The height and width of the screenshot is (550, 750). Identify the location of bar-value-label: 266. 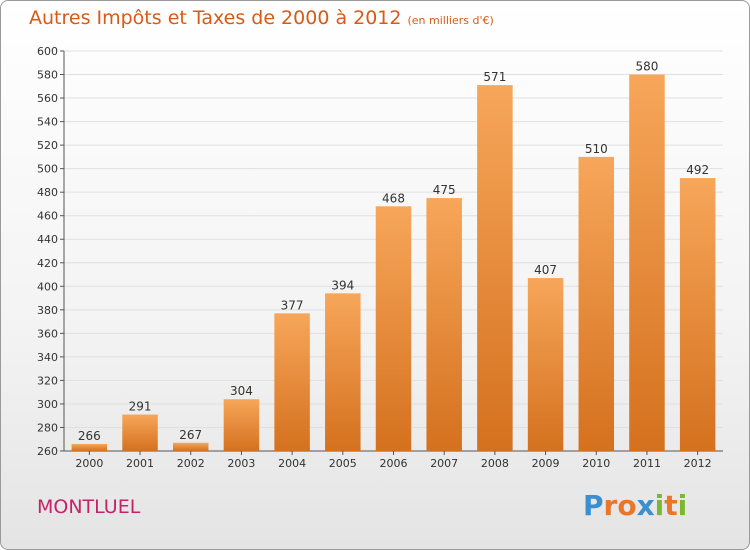
(89, 436).